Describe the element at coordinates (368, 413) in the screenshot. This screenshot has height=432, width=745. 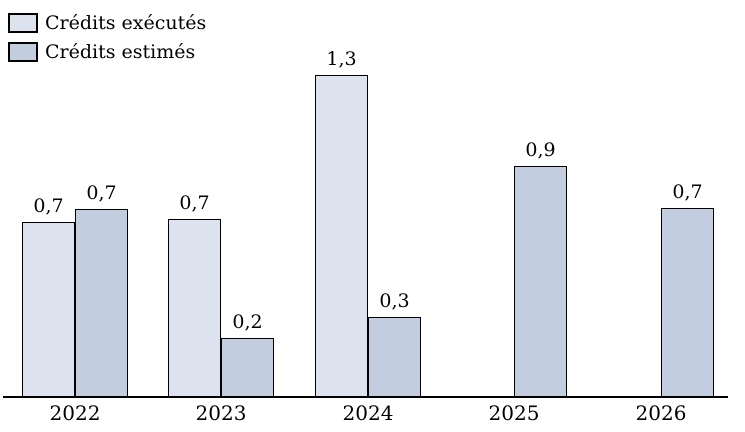
I see `x-tick-label: 2024` at that location.